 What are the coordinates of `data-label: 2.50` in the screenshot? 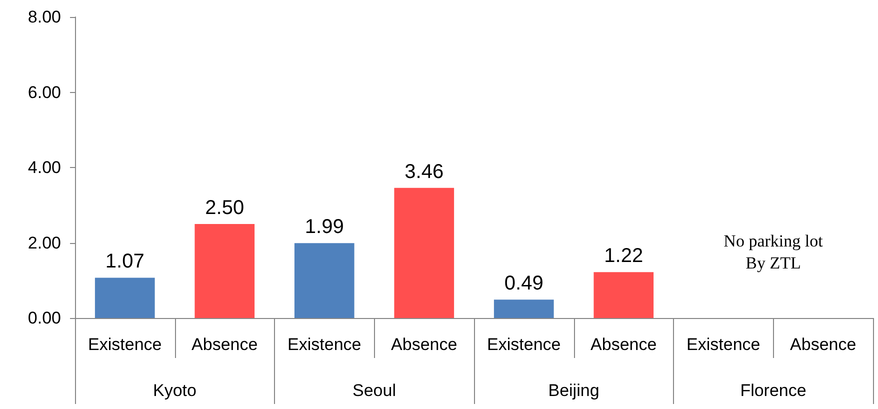 It's located at (224, 207).